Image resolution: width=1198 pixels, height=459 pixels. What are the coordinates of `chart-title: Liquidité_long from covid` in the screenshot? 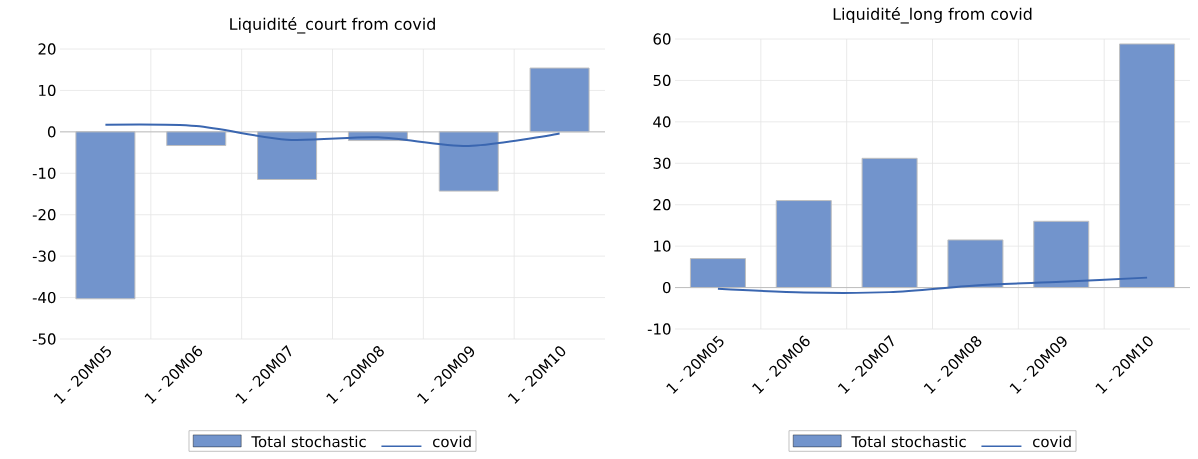 It's located at (932, 15).